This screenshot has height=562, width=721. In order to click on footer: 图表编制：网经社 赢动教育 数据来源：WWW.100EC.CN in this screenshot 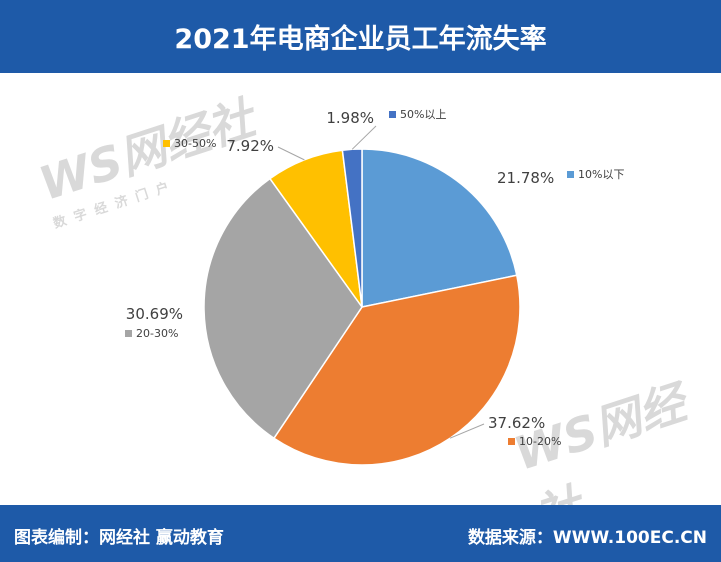, I will do `click(360, 533)`.